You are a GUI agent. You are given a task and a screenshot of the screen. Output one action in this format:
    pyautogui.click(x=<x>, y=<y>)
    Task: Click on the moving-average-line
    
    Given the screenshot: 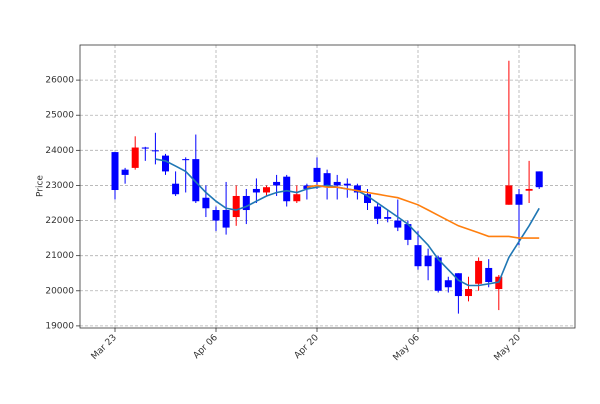 What is the action you would take?
    pyautogui.click(x=423, y=211)
    